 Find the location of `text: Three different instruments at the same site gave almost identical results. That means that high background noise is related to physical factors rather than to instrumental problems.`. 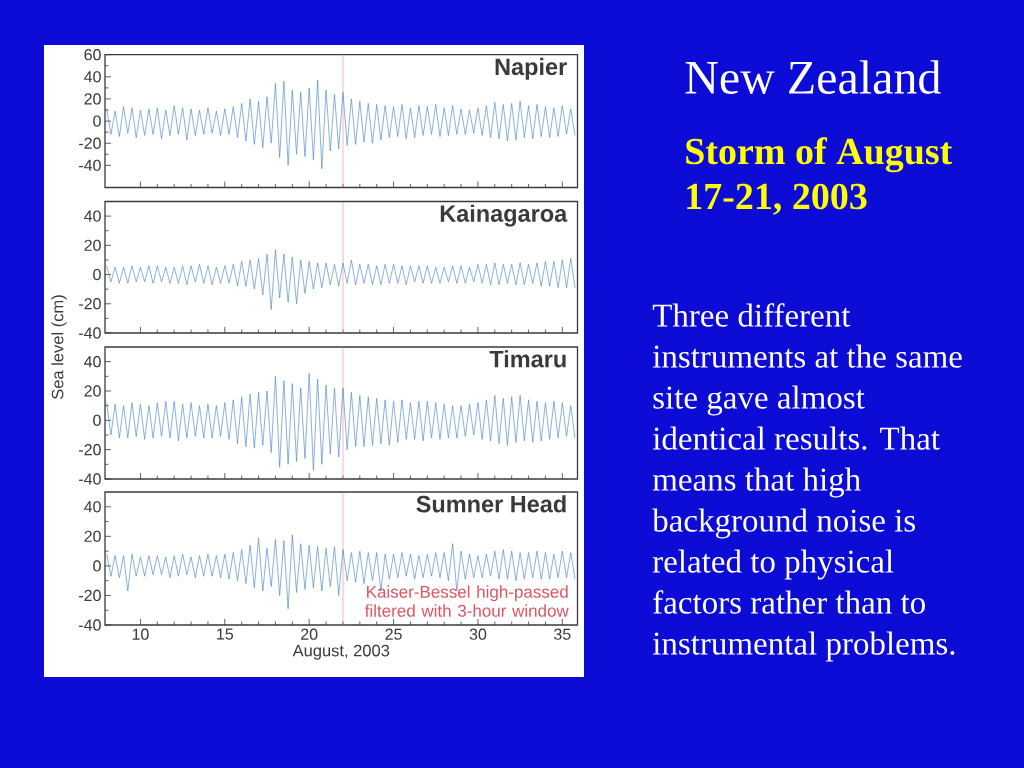

text: Three different instruments at the same site gave almost identical results. That means that high background noise is related to physical factors rather than to instrumental problems. is located at coordinates (807, 482).